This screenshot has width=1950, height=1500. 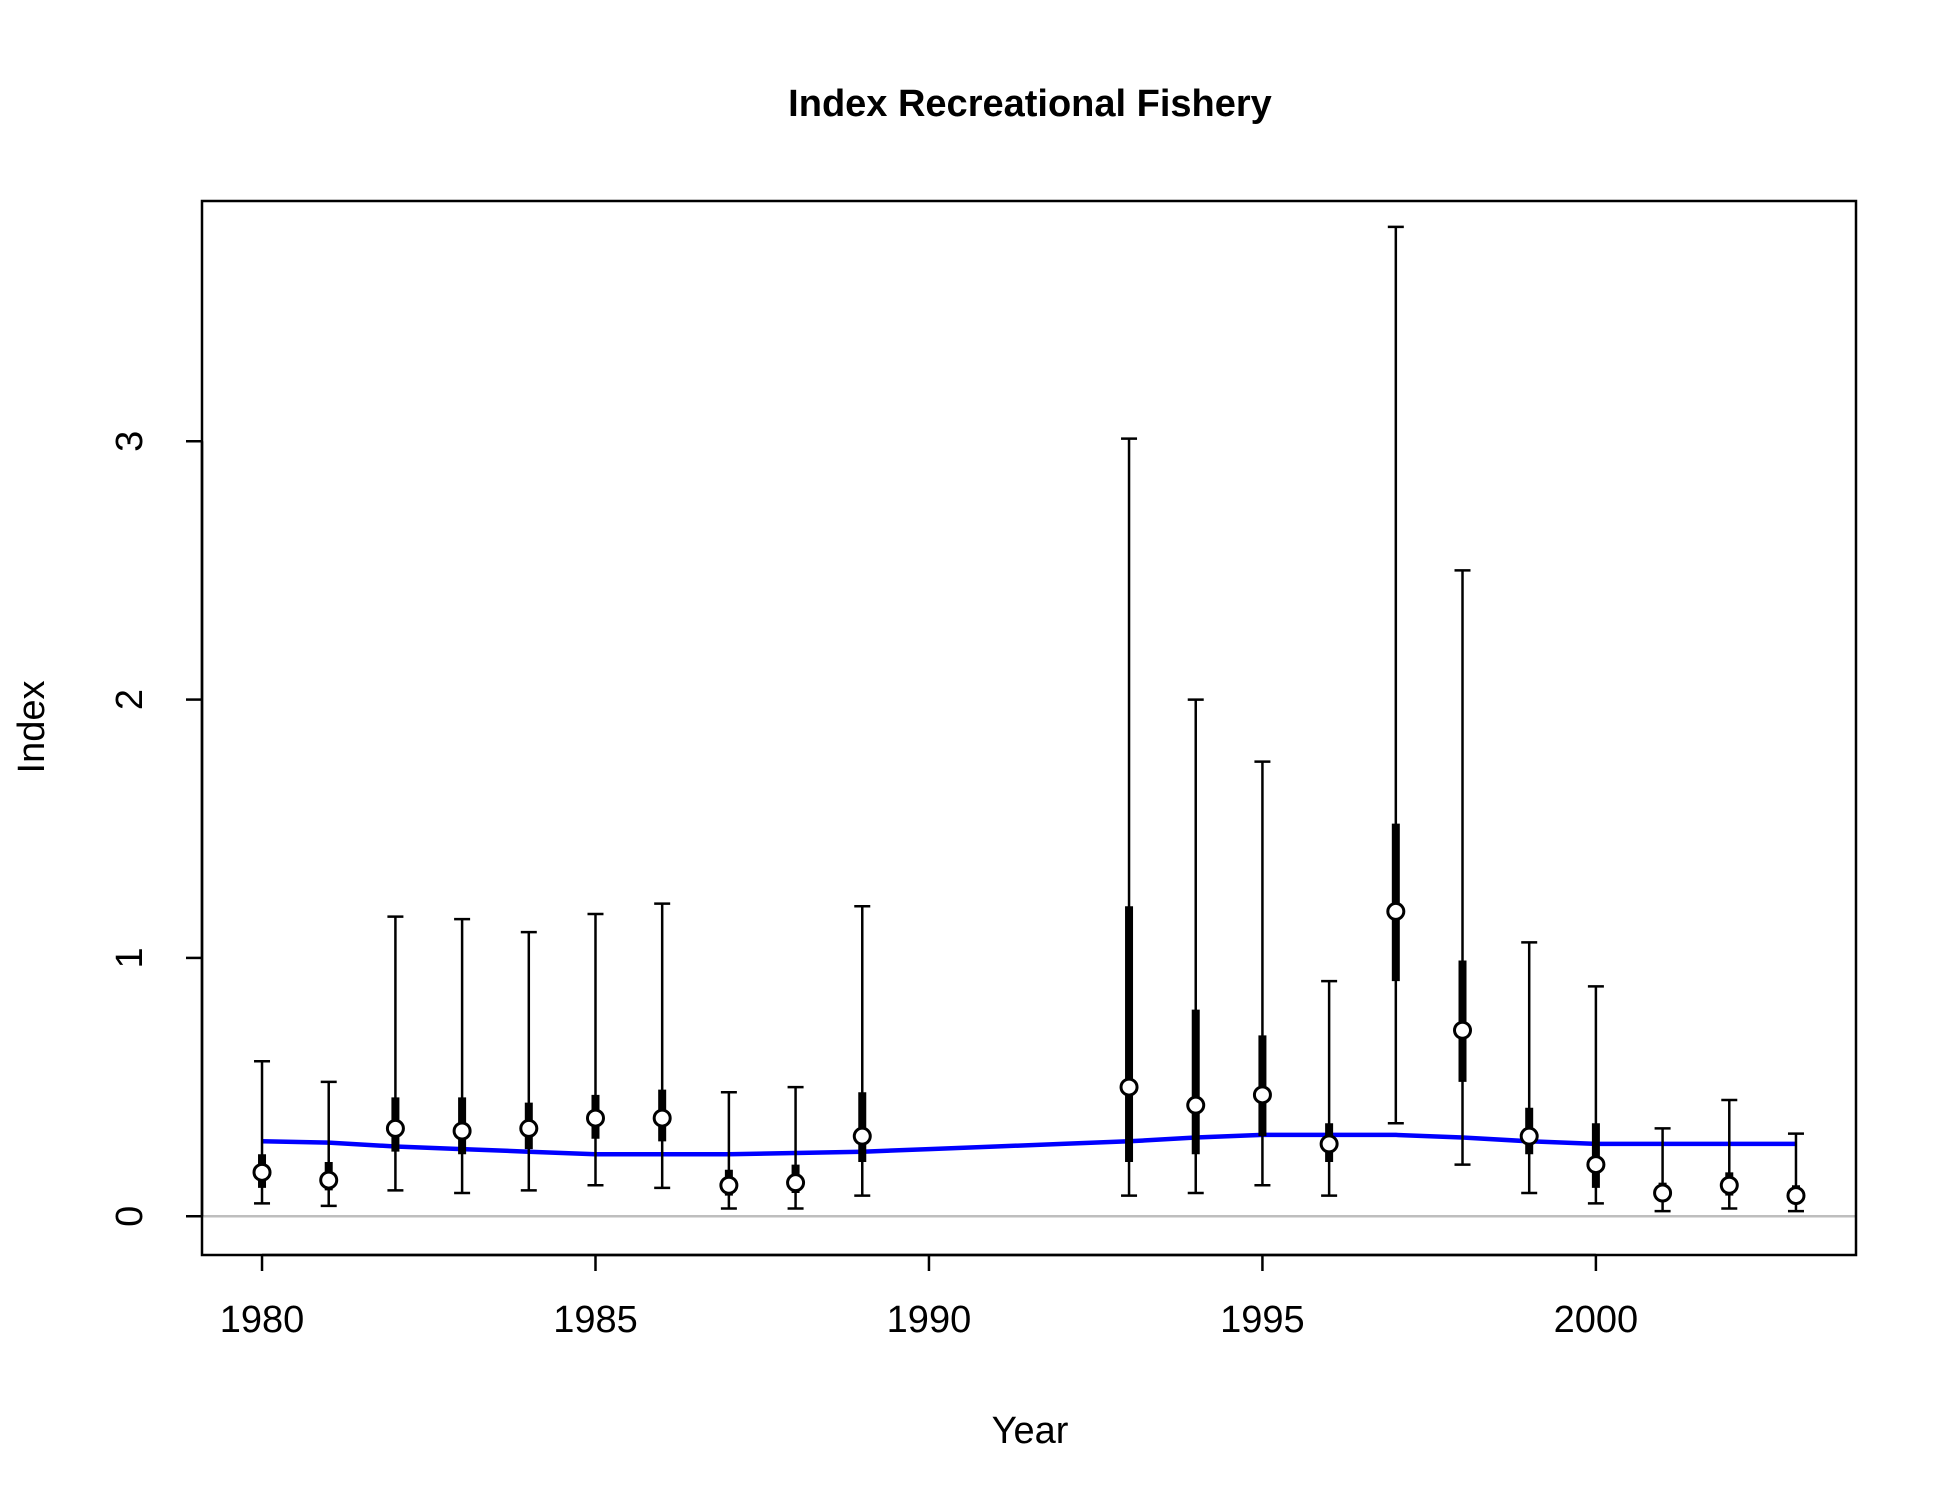 I want to click on x-tick-label: 1985, so click(x=595, y=1320).